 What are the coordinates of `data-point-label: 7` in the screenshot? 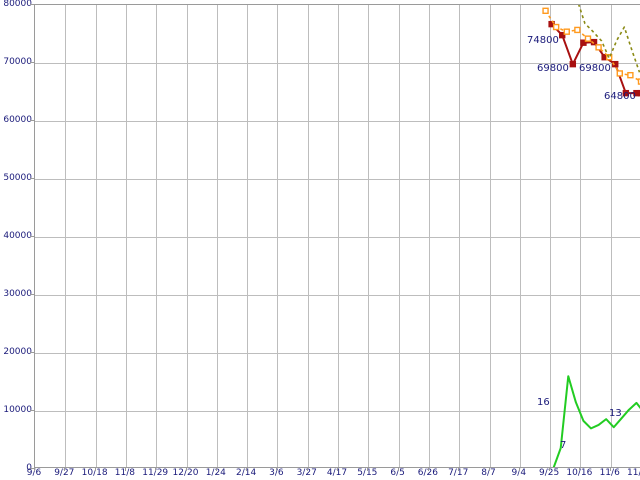 It's located at (563, 445).